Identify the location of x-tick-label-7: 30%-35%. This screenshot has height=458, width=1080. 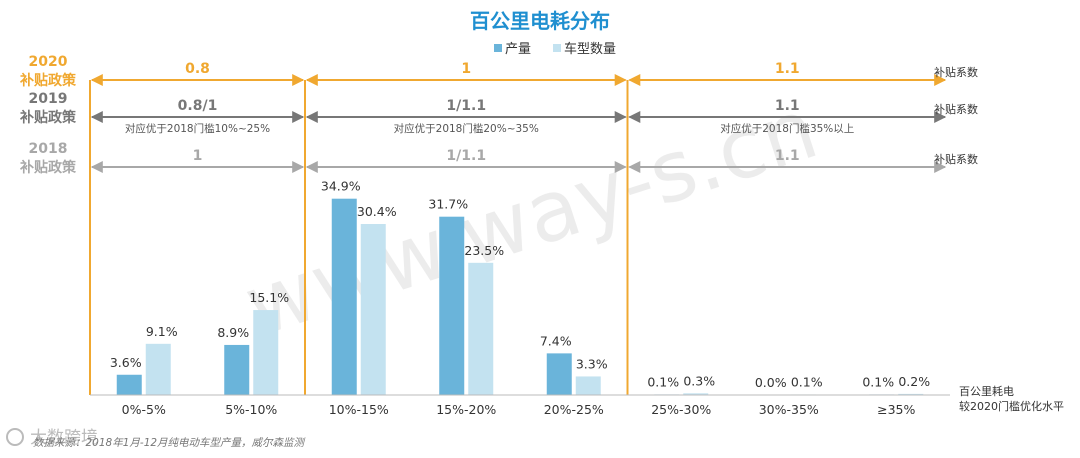
(789, 409).